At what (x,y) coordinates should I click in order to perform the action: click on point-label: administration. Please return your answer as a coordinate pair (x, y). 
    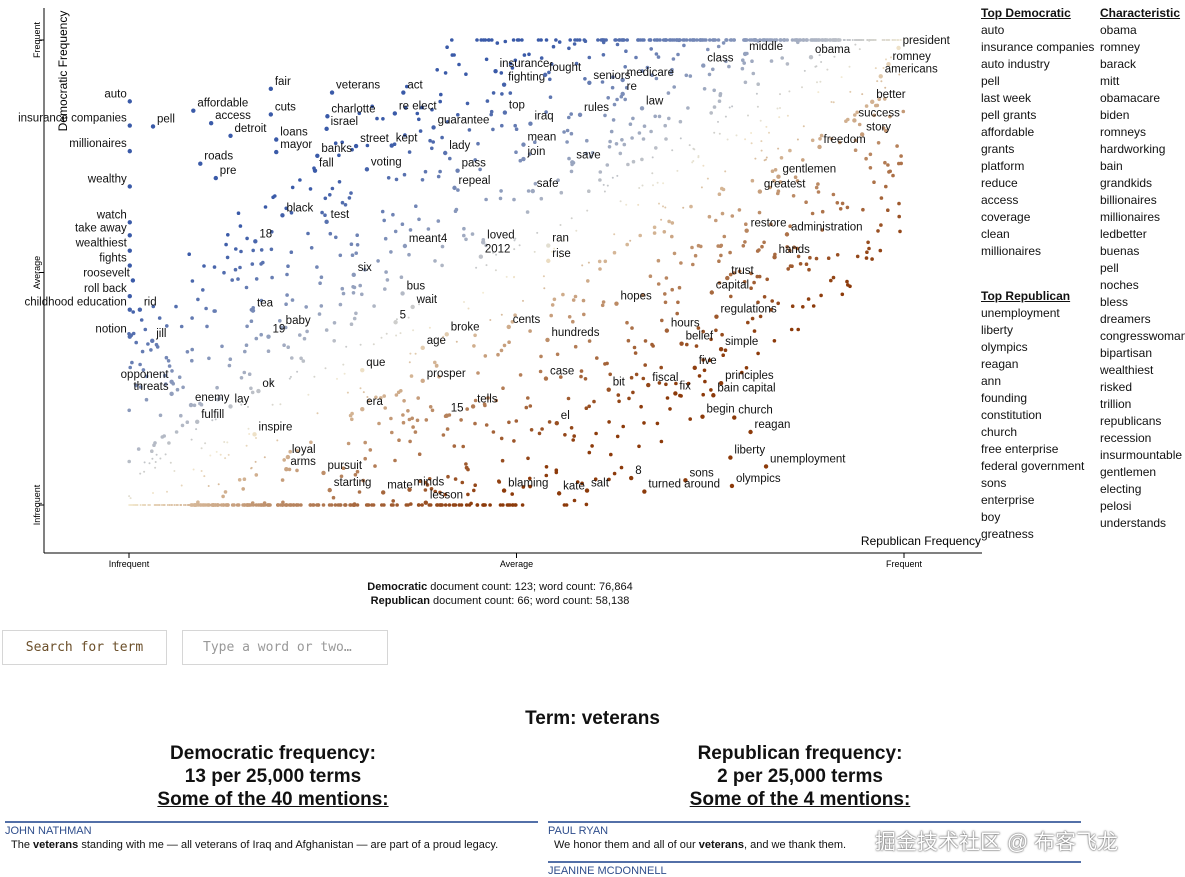
    Looking at the image, I should click on (827, 227).